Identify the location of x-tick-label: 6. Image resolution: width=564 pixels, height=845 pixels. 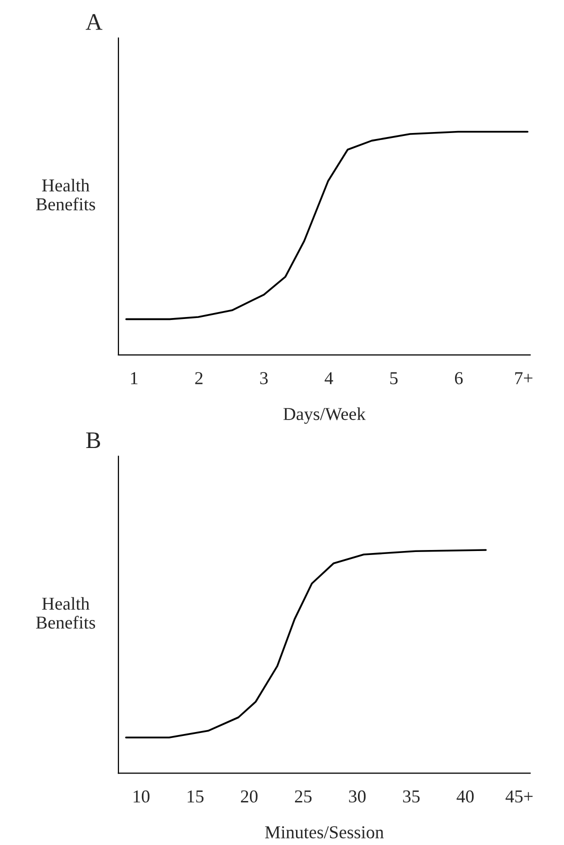
(458, 378).